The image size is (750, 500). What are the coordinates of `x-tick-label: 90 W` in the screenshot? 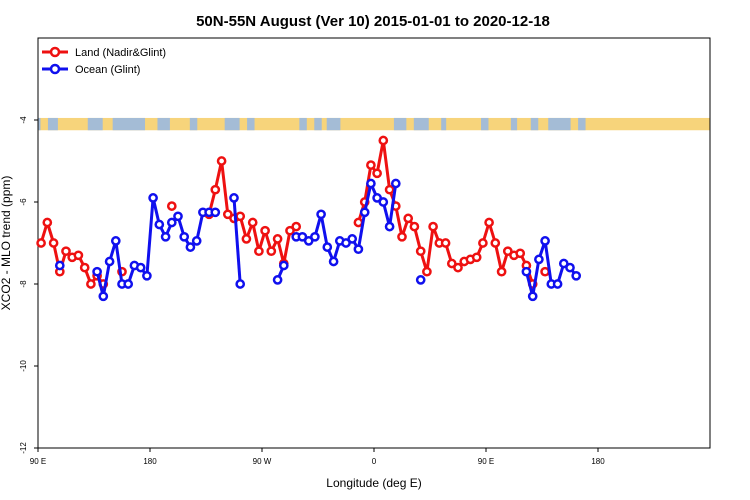 It's located at (262, 461).